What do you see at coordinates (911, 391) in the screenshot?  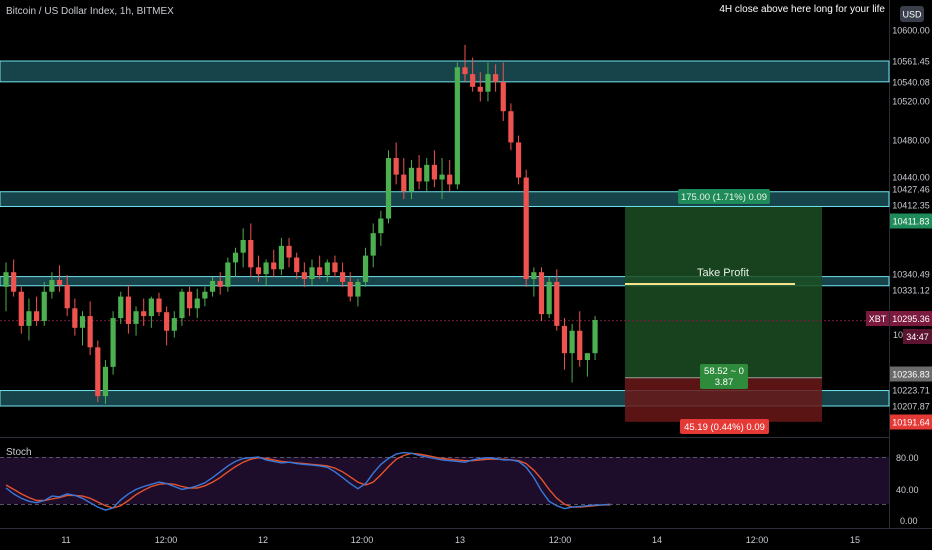 I see `price-axis-label: 10223.71` at bounding box center [911, 391].